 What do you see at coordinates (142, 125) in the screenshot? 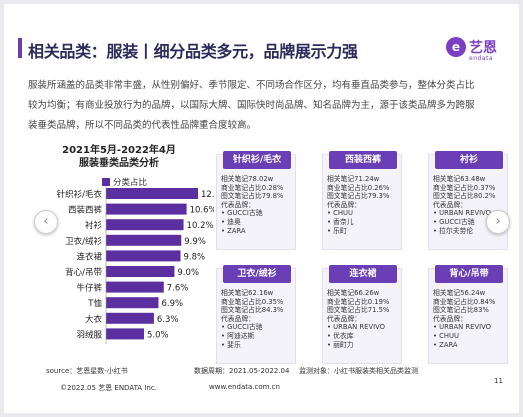
I see `description-line: 装垂类品牌，所以不同品类的代表性品牌重合度较高。` at bounding box center [142, 125].